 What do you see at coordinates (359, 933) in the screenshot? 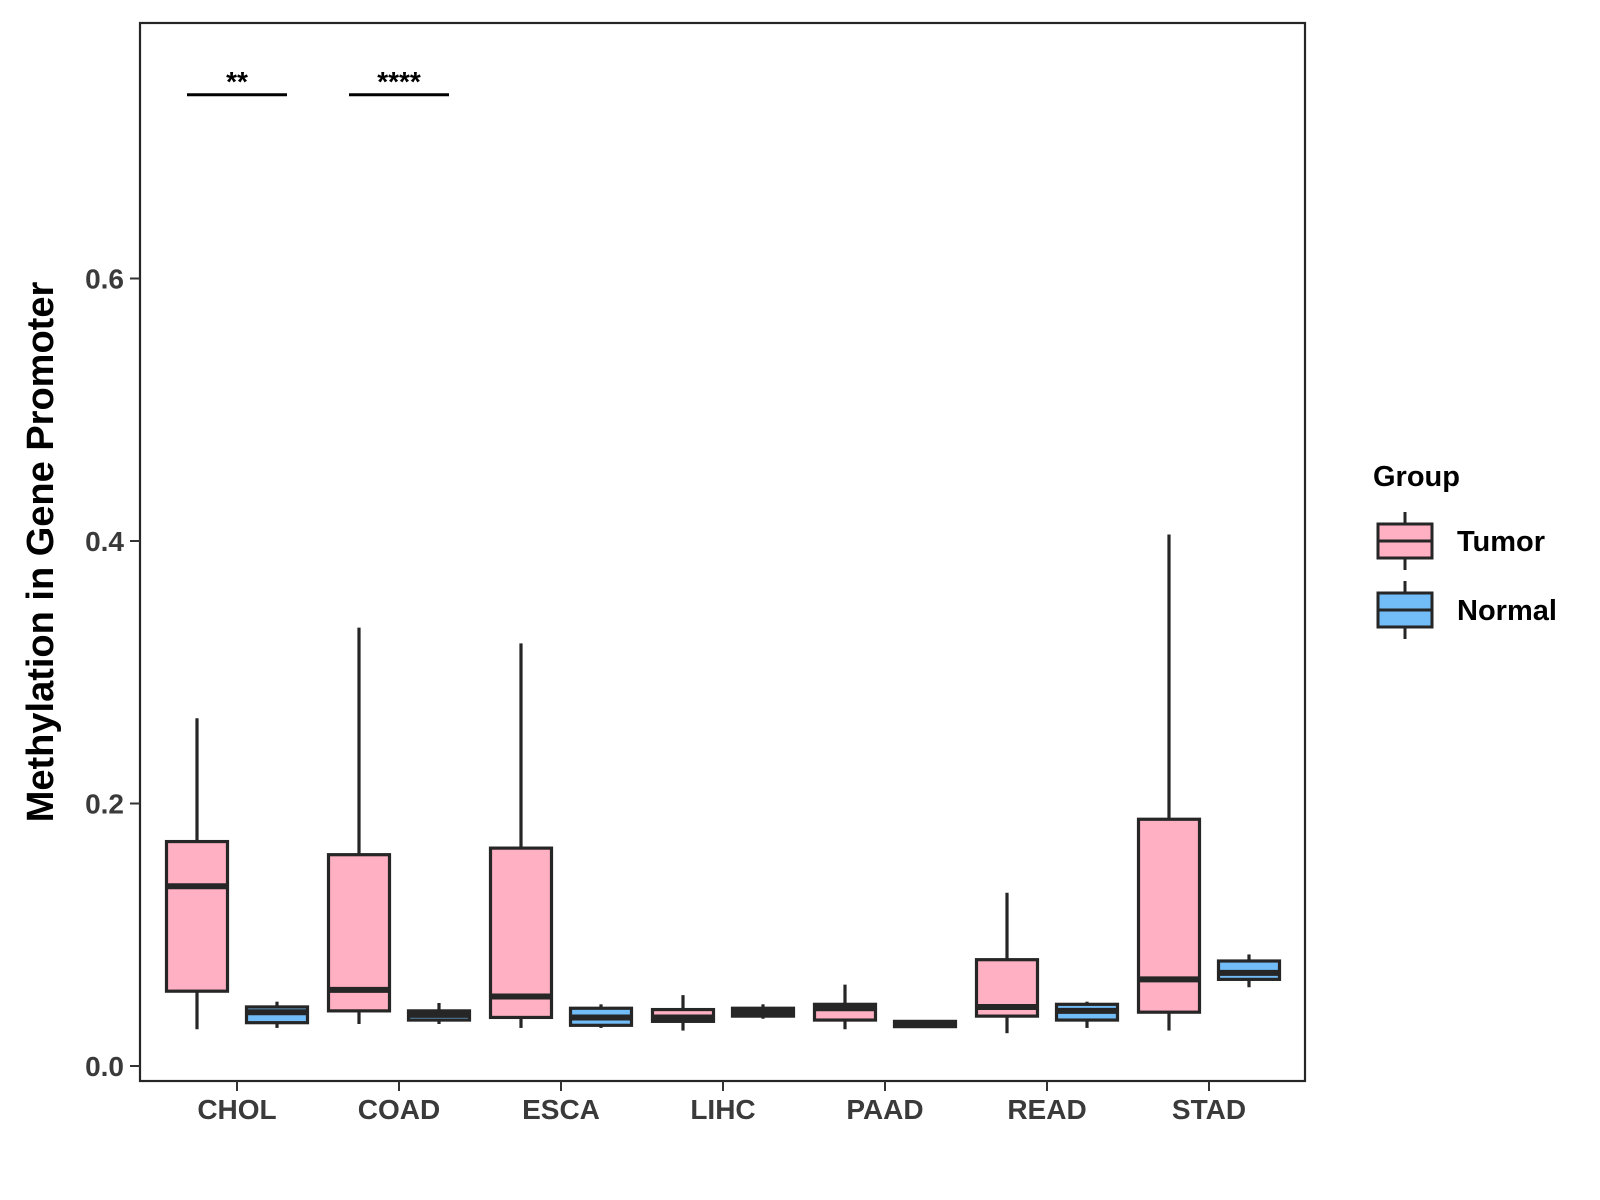
I see `box-body-tumor-coad` at bounding box center [359, 933].